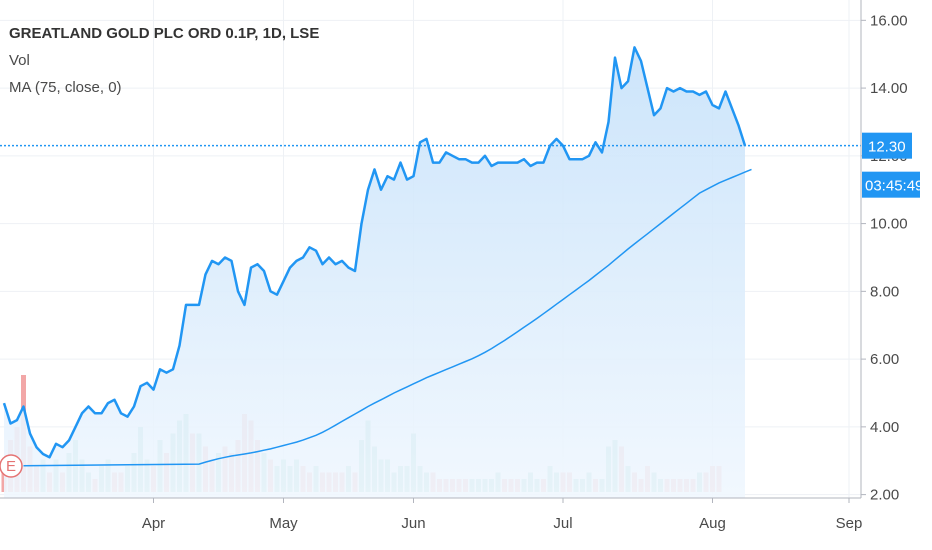  What do you see at coordinates (849, 523) in the screenshot?
I see `x-tick-label: Sep` at bounding box center [849, 523].